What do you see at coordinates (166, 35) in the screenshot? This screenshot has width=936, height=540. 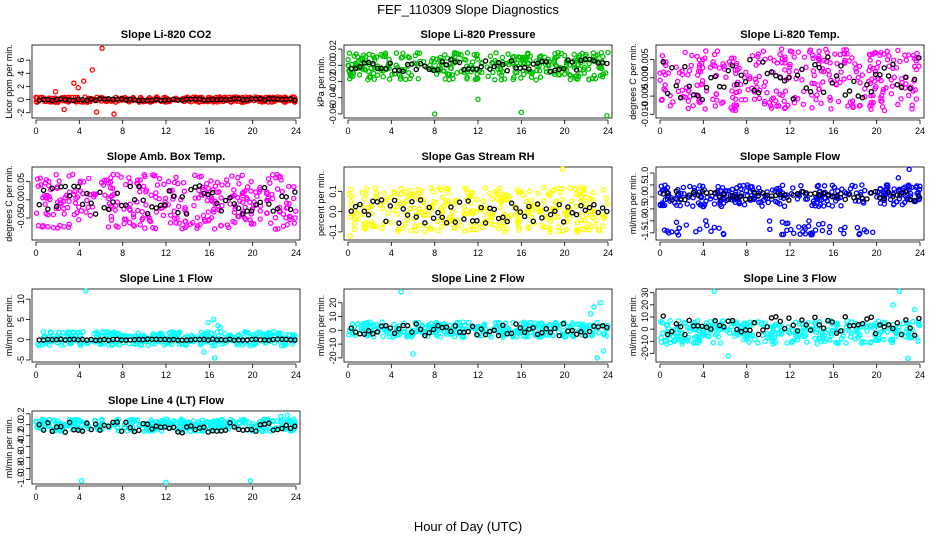 I see `panel-title: Slope Li-820 CO2` at bounding box center [166, 35].